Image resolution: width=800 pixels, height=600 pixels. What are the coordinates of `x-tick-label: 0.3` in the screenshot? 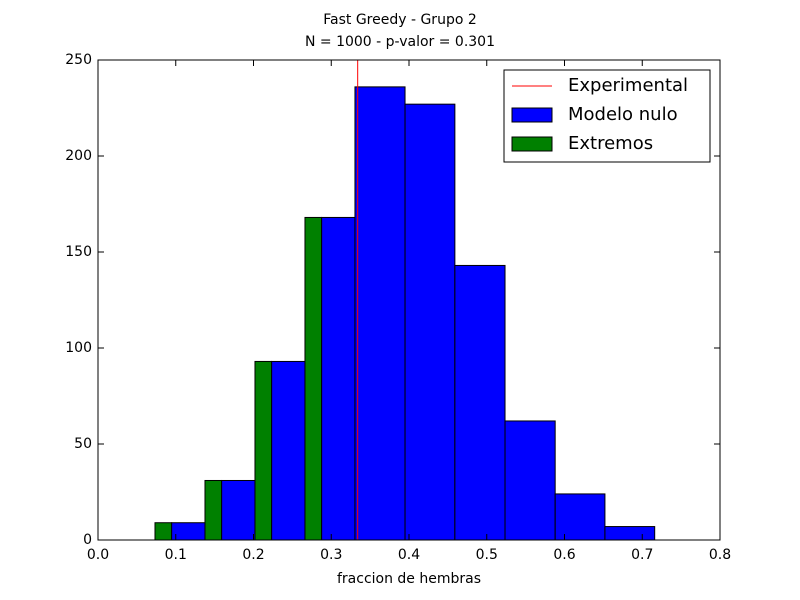 It's located at (331, 555).